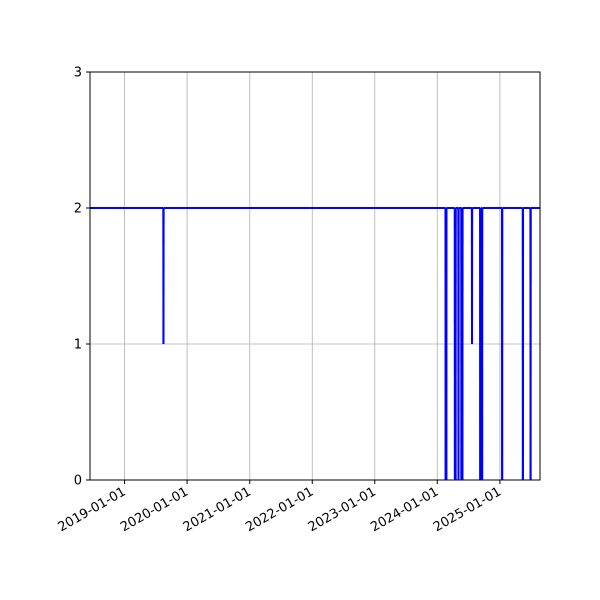  Describe the element at coordinates (78, 209) in the screenshot. I see `y-tick-label: 2` at that location.